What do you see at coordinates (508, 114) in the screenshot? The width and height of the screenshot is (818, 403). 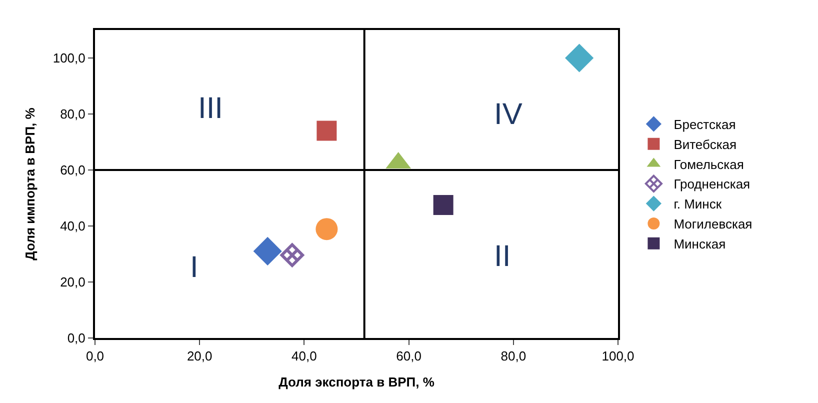 I see `annotation: IV` at bounding box center [508, 114].